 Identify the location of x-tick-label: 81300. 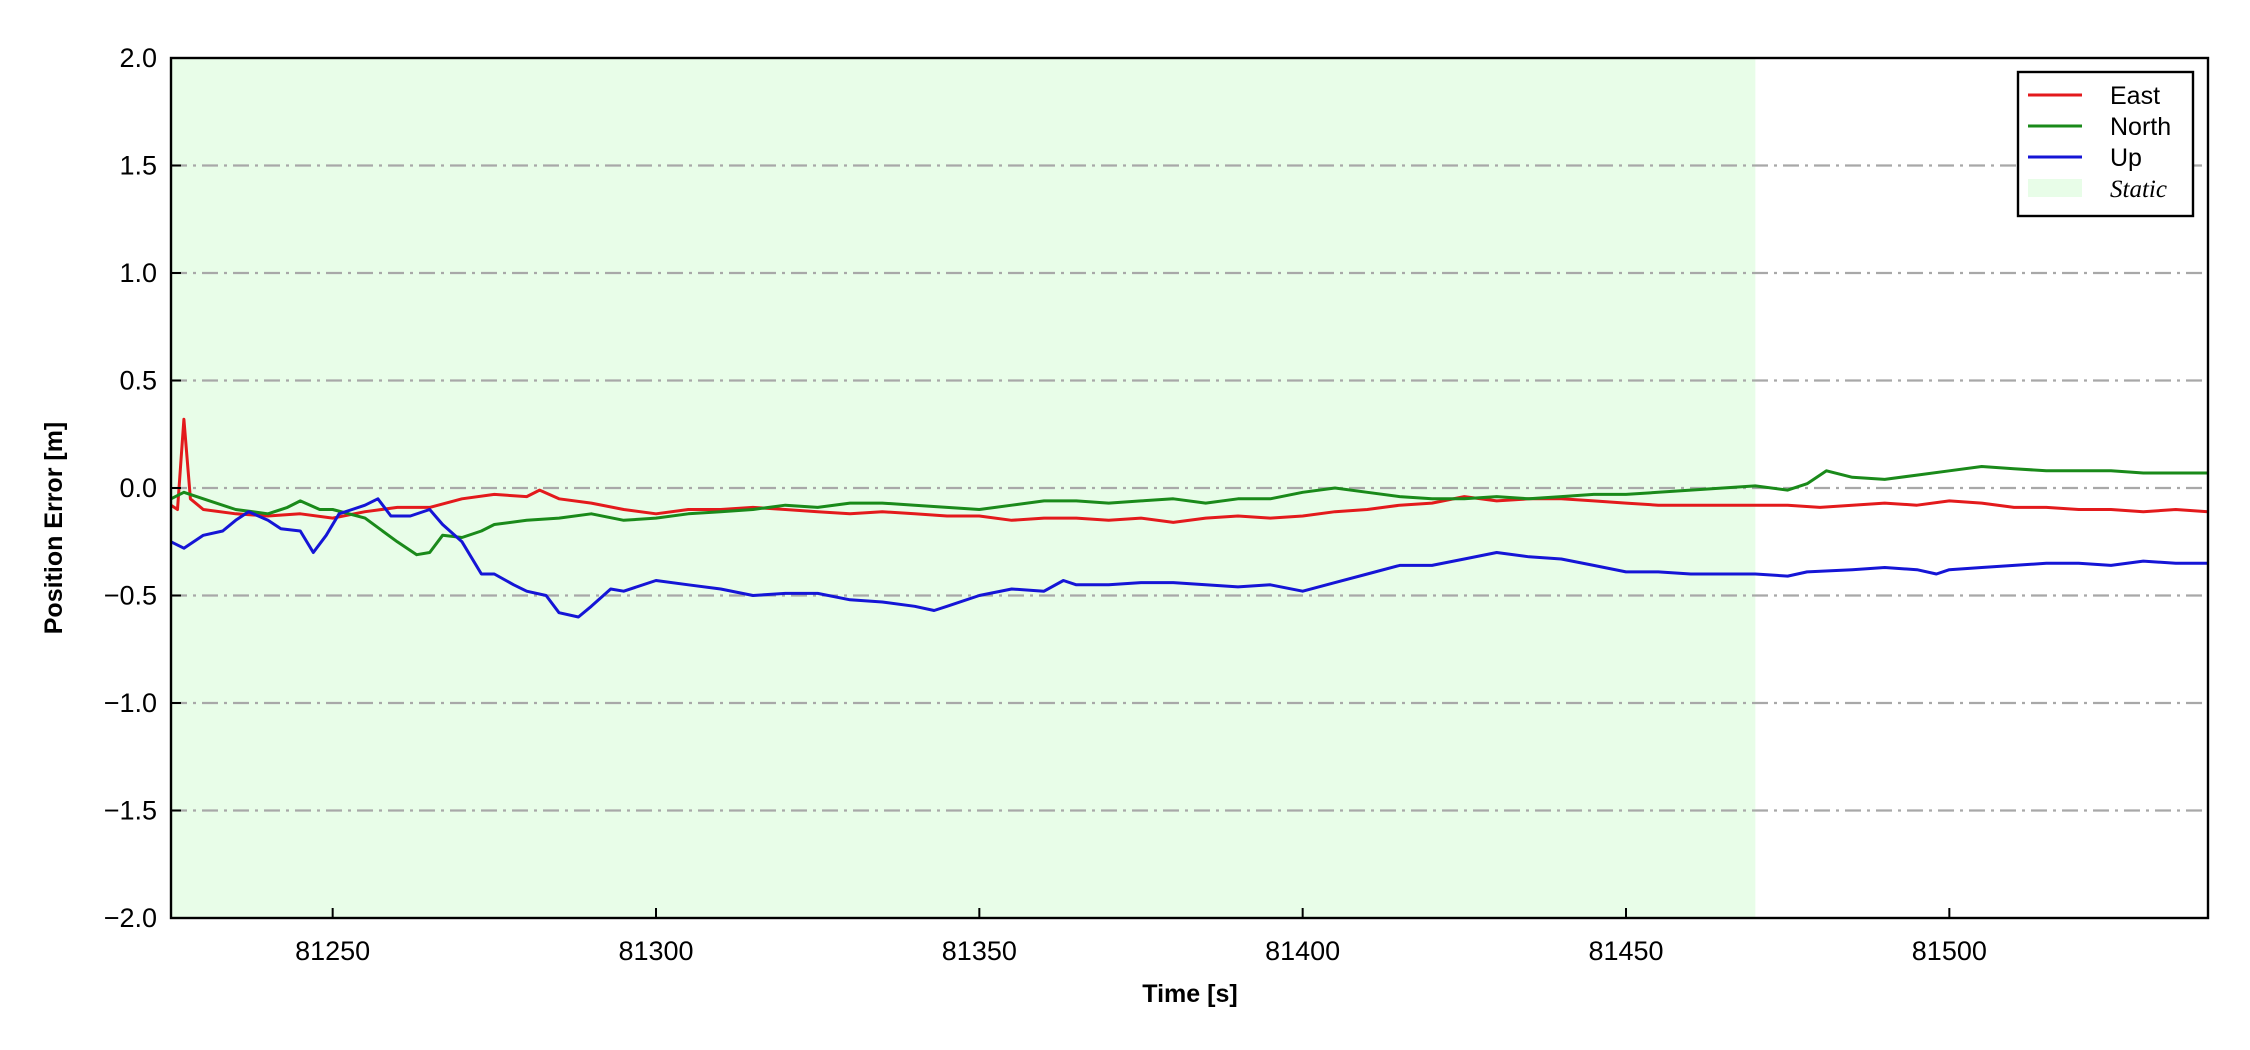
(655, 951).